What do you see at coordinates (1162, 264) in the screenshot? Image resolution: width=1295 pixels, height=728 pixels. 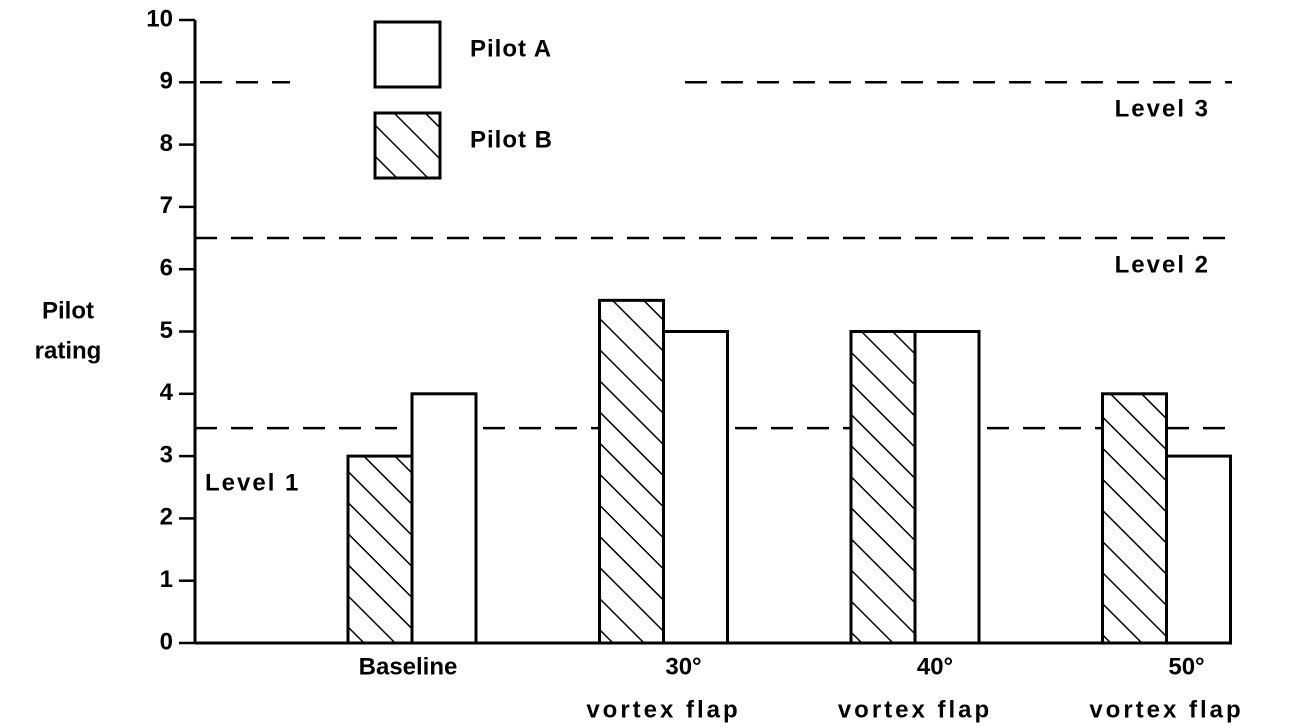 I see `level-label: Level 2` at bounding box center [1162, 264].